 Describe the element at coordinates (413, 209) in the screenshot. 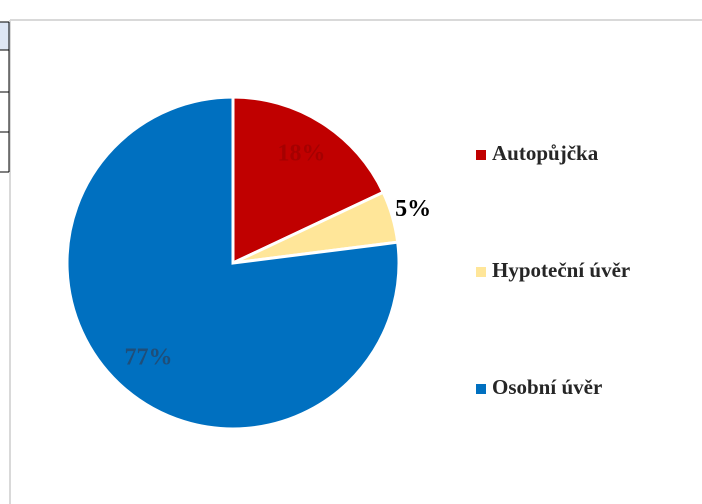

I see `data-label: 5%` at that location.